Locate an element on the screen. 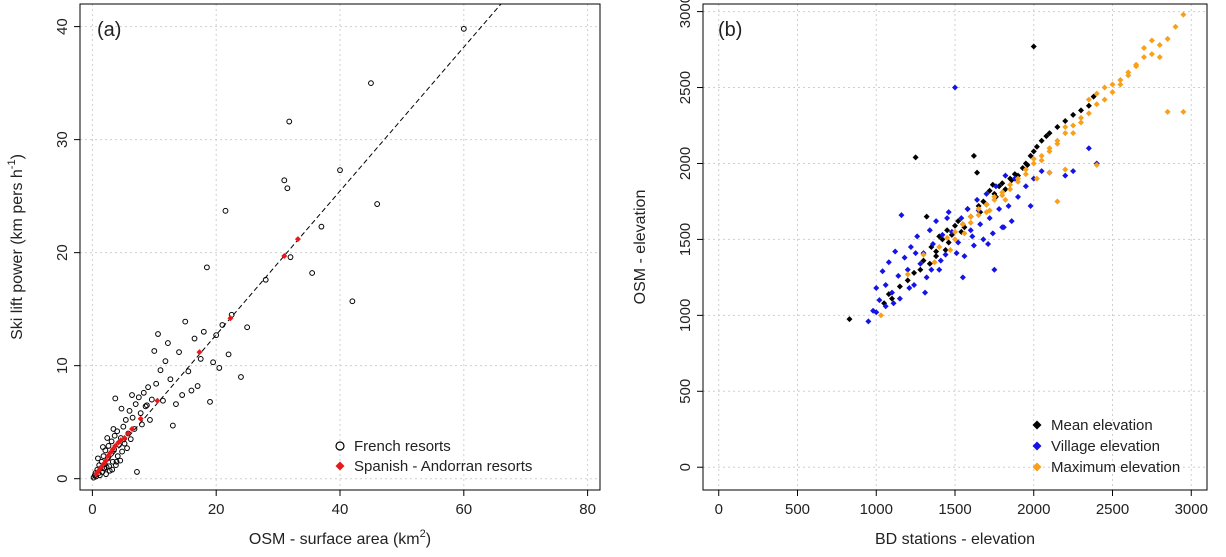 The image size is (1226, 557). y-tick-label: 1000 is located at coordinates (685, 315).